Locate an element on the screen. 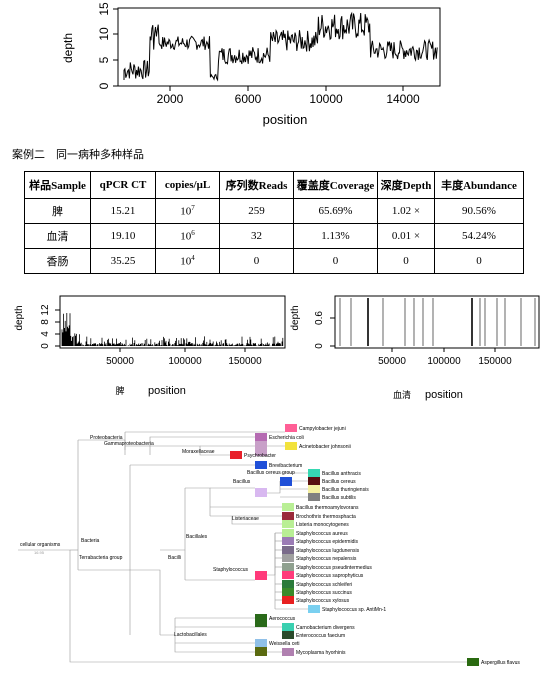 The image size is (550, 680). y-tick-label: 15 is located at coordinates (104, 9).